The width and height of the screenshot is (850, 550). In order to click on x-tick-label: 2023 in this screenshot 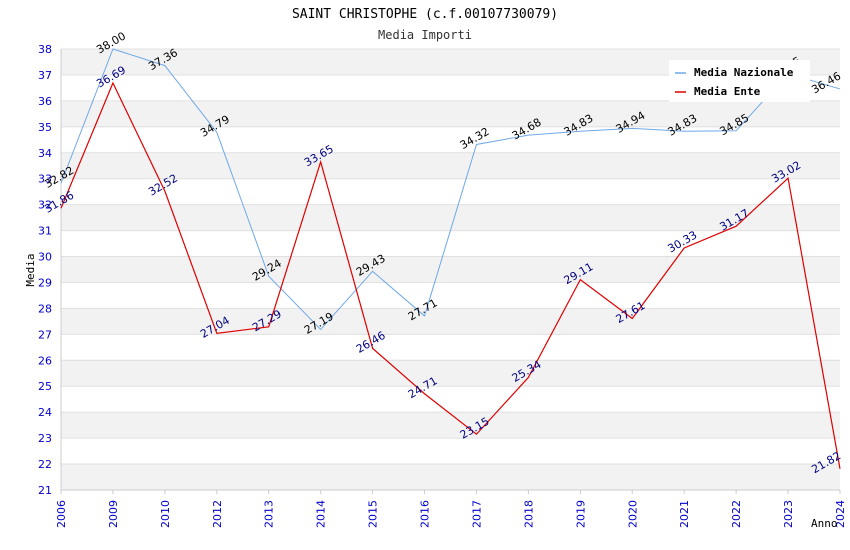, I will do `click(788, 514)`.